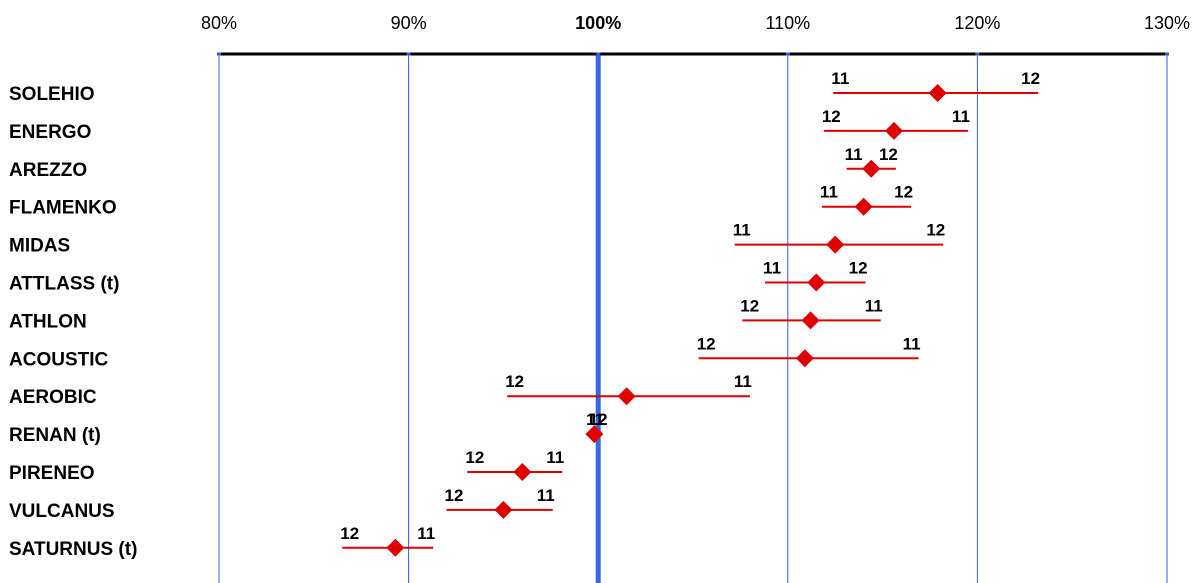 Image resolution: width=1192 pixels, height=583 pixels. I want to click on category-label: SATURNUS (t), so click(73, 549).